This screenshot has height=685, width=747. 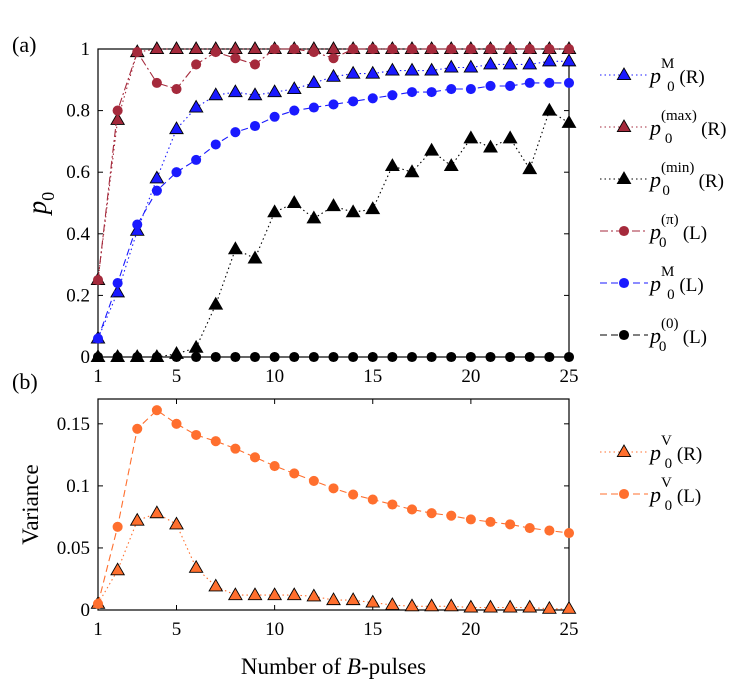 I want to click on x-axis-label: Number of B-pulses, so click(x=333, y=666).